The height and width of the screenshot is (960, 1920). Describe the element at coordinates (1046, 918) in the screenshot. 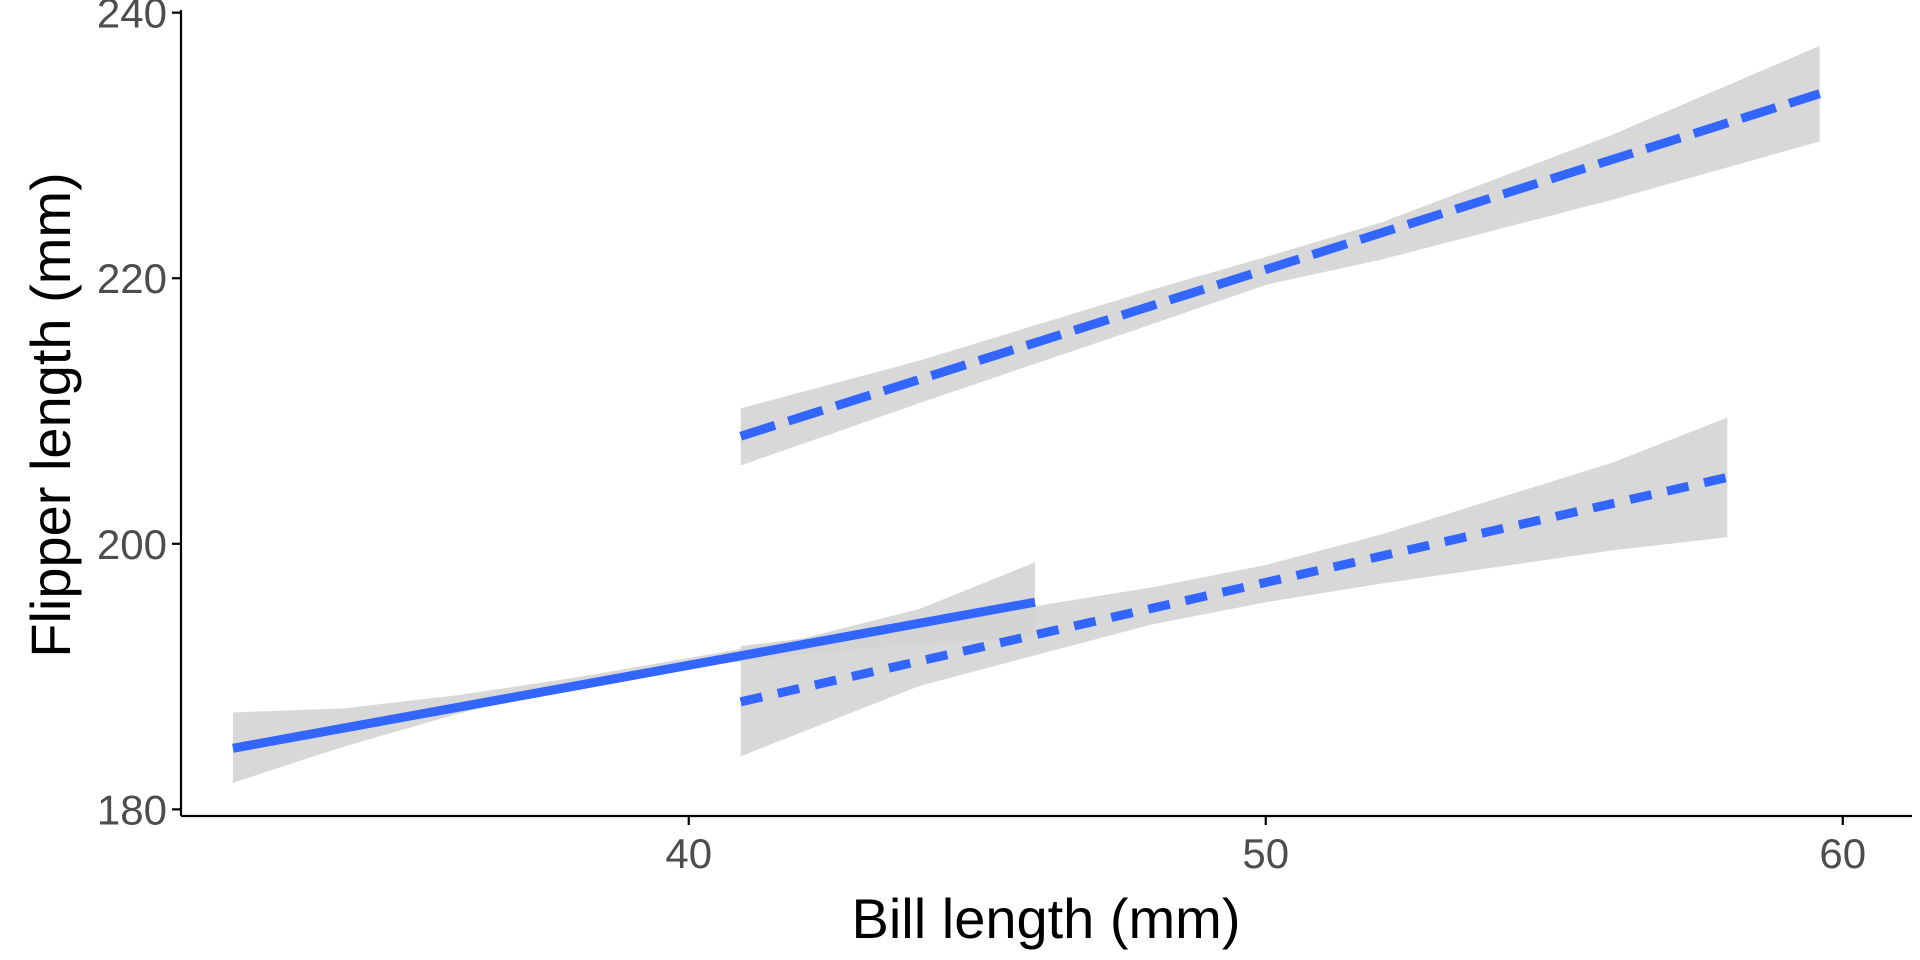

I see `x-axis-title: Bill length (mm)` at that location.